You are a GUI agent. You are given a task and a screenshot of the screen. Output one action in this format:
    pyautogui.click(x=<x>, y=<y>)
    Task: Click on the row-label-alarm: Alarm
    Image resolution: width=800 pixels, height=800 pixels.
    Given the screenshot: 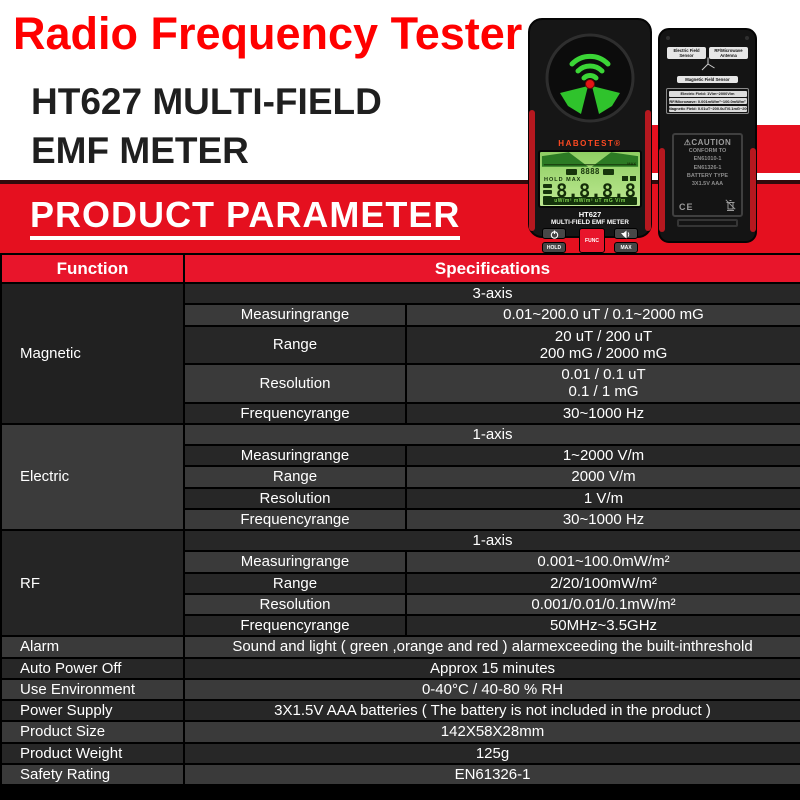 What is the action you would take?
    pyautogui.click(x=92, y=647)
    